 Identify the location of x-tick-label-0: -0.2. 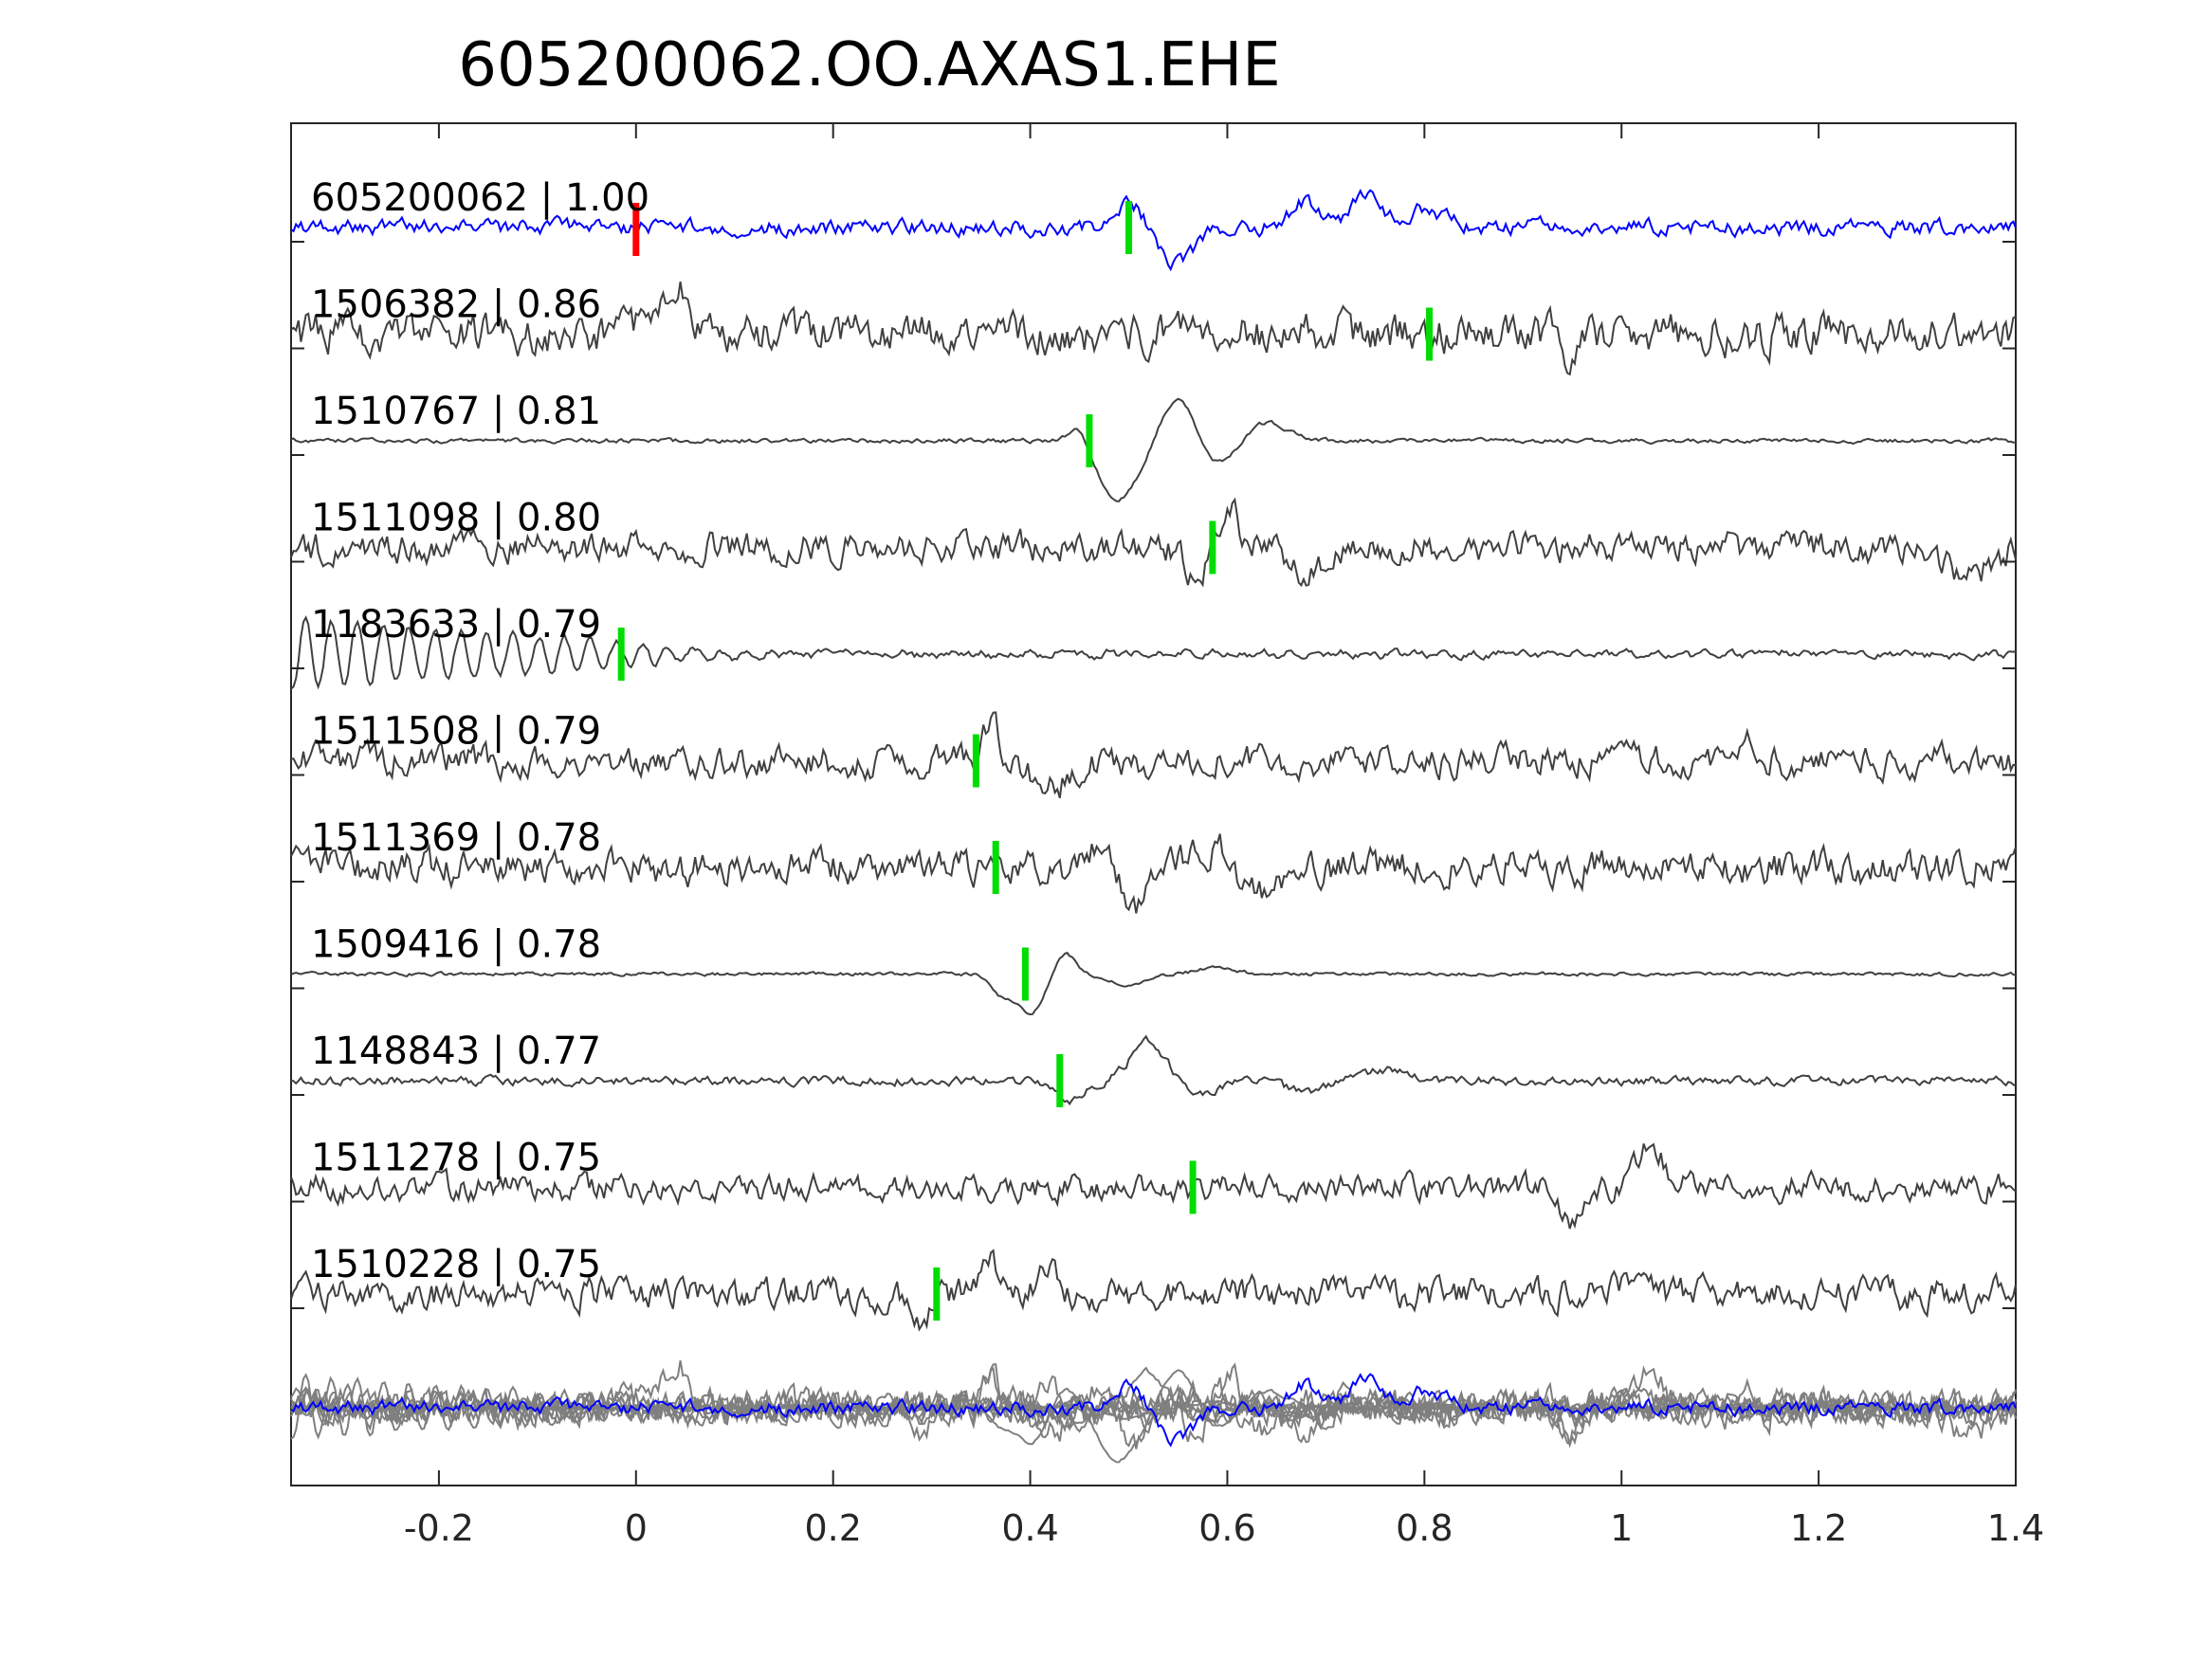
(439, 1528).